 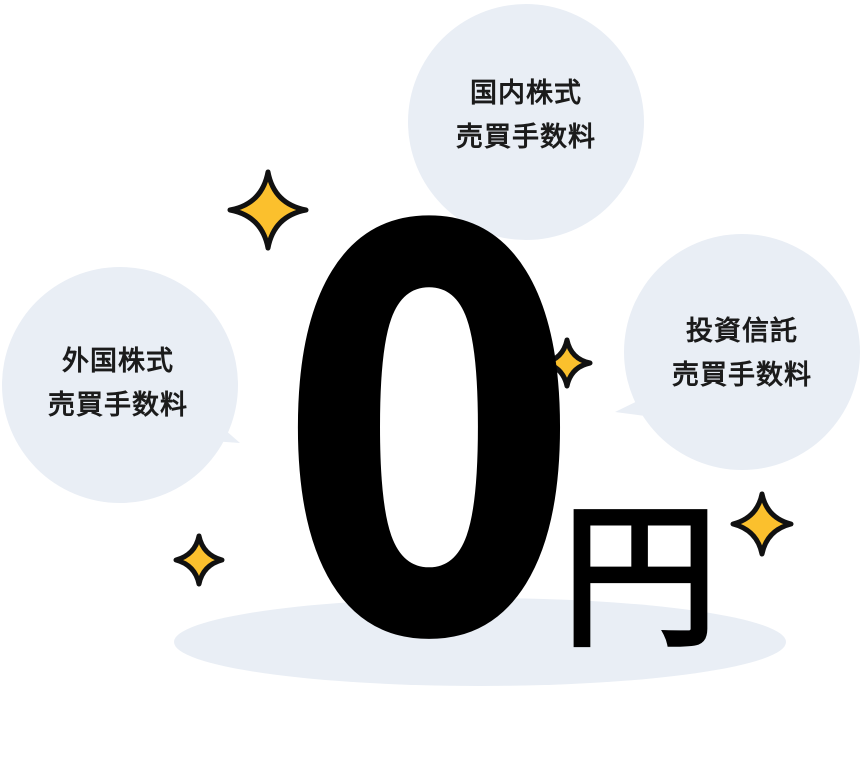 What do you see at coordinates (480, 642) in the screenshot?
I see `floor-shadow` at bounding box center [480, 642].